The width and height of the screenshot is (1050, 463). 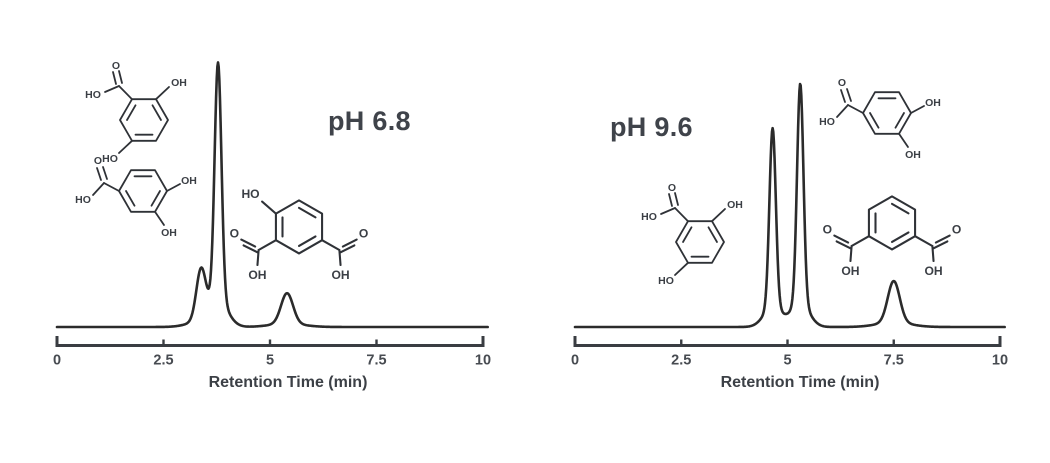 What do you see at coordinates (369, 121) in the screenshot?
I see `ph-annotation-left: pH 6.8` at bounding box center [369, 121].